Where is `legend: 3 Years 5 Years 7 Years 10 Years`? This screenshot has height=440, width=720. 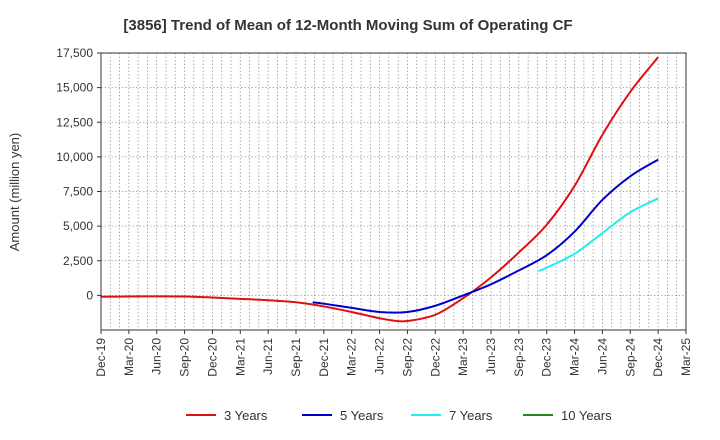
legend: 3 Years 5 Years 7 Years 10 Years is located at coordinates (399, 415).